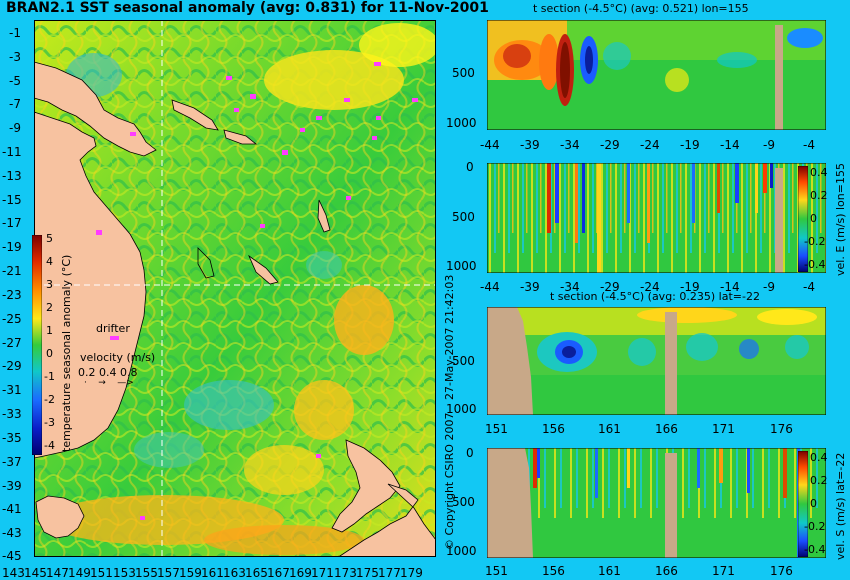 This screenshot has width=850, height=580. Describe the element at coordinates (656, 503) in the screenshot. I see `vel-s-lat-section-plot` at that location.